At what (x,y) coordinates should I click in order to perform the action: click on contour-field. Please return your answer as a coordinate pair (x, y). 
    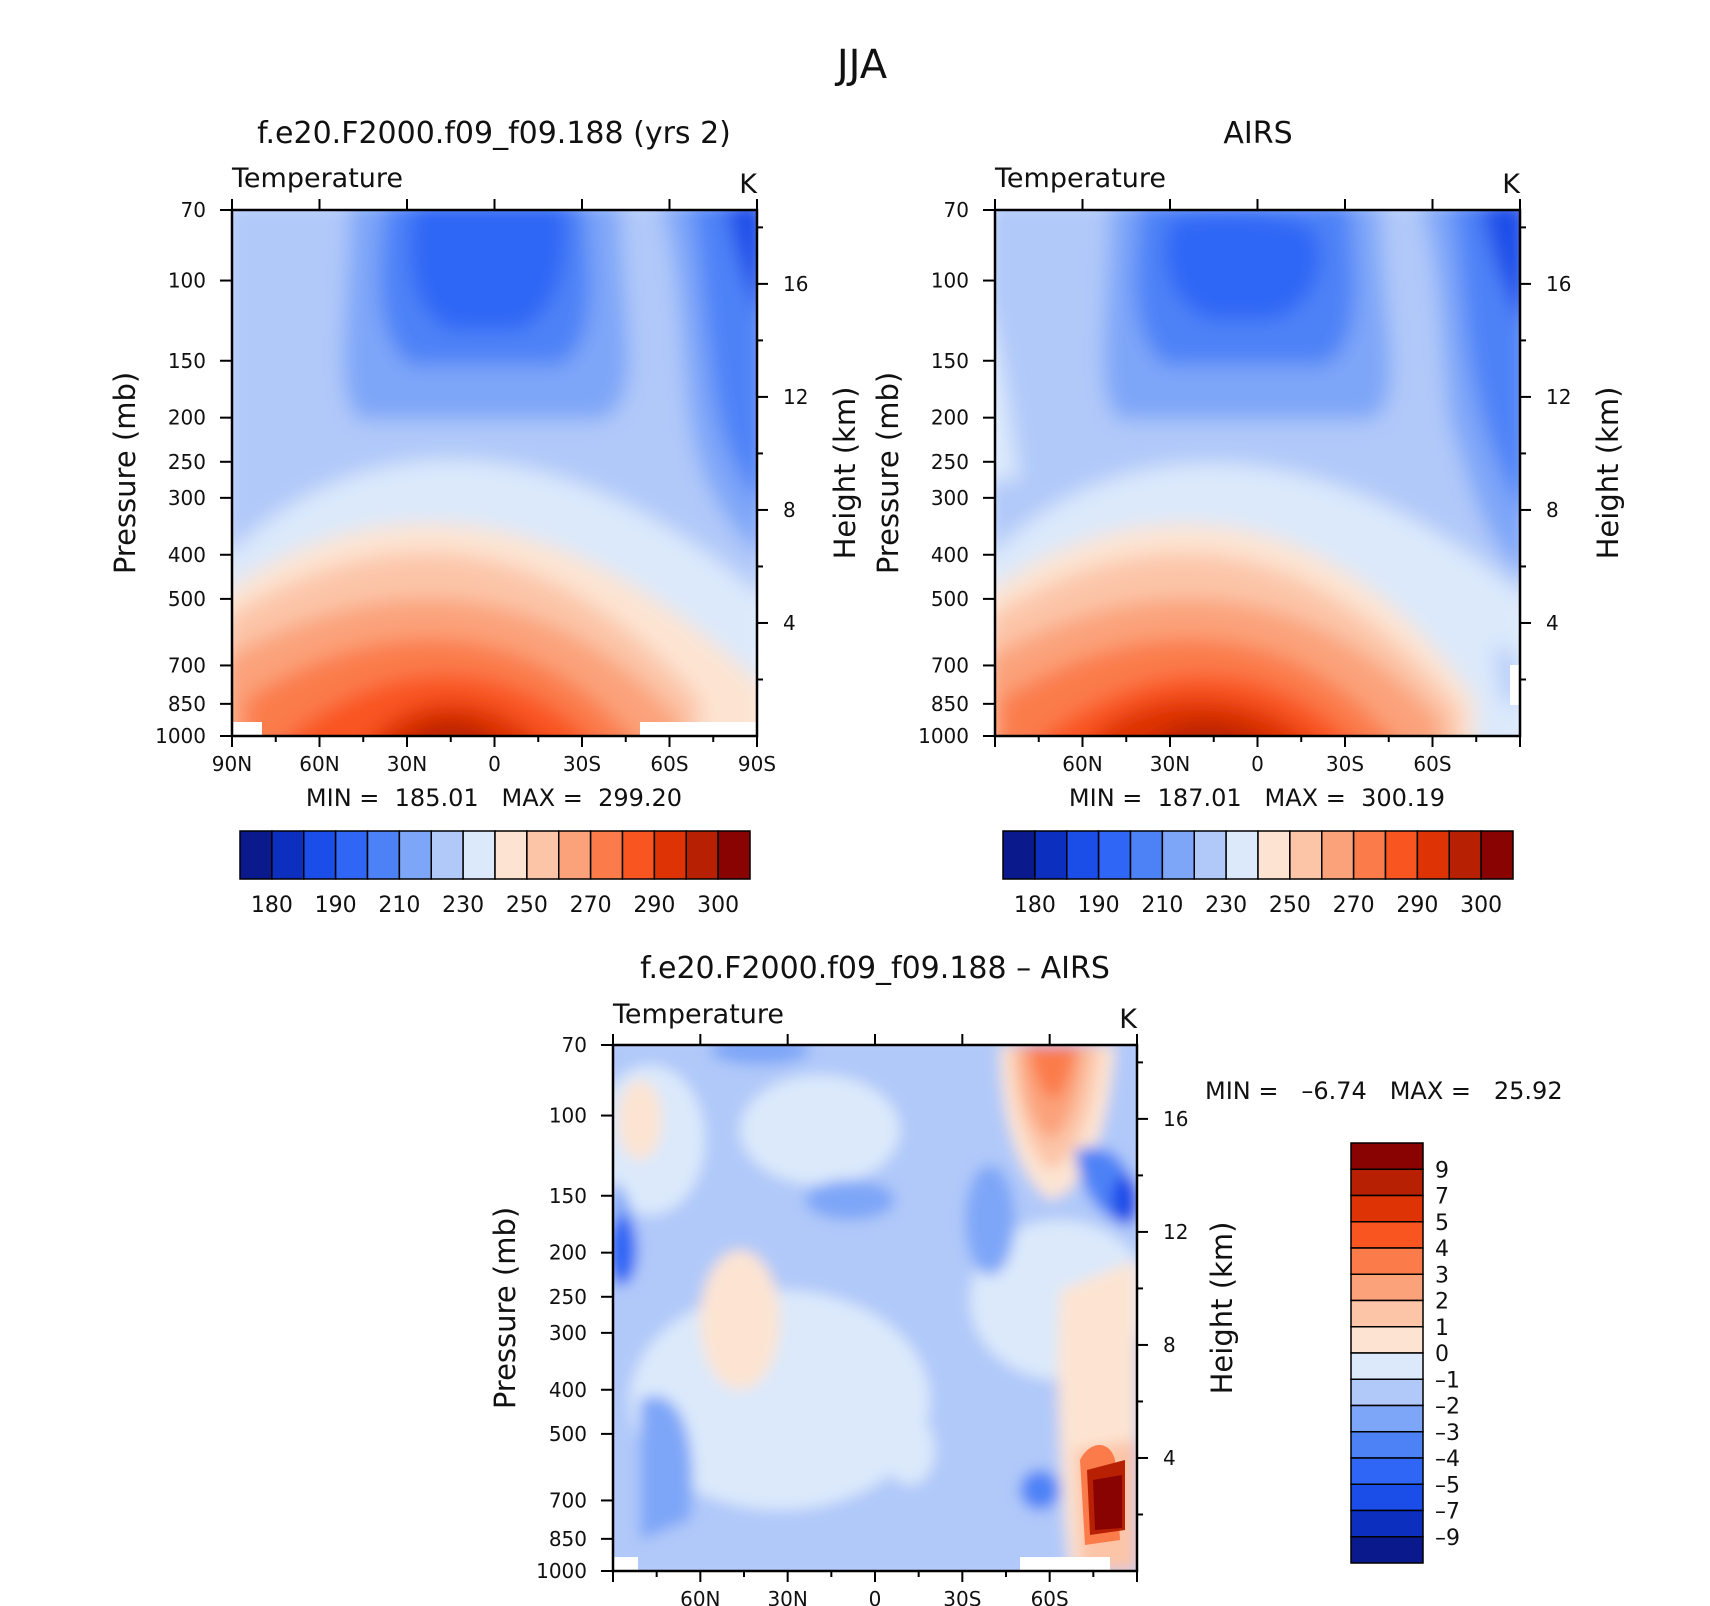
    Looking at the image, I should click on (1257, 473).